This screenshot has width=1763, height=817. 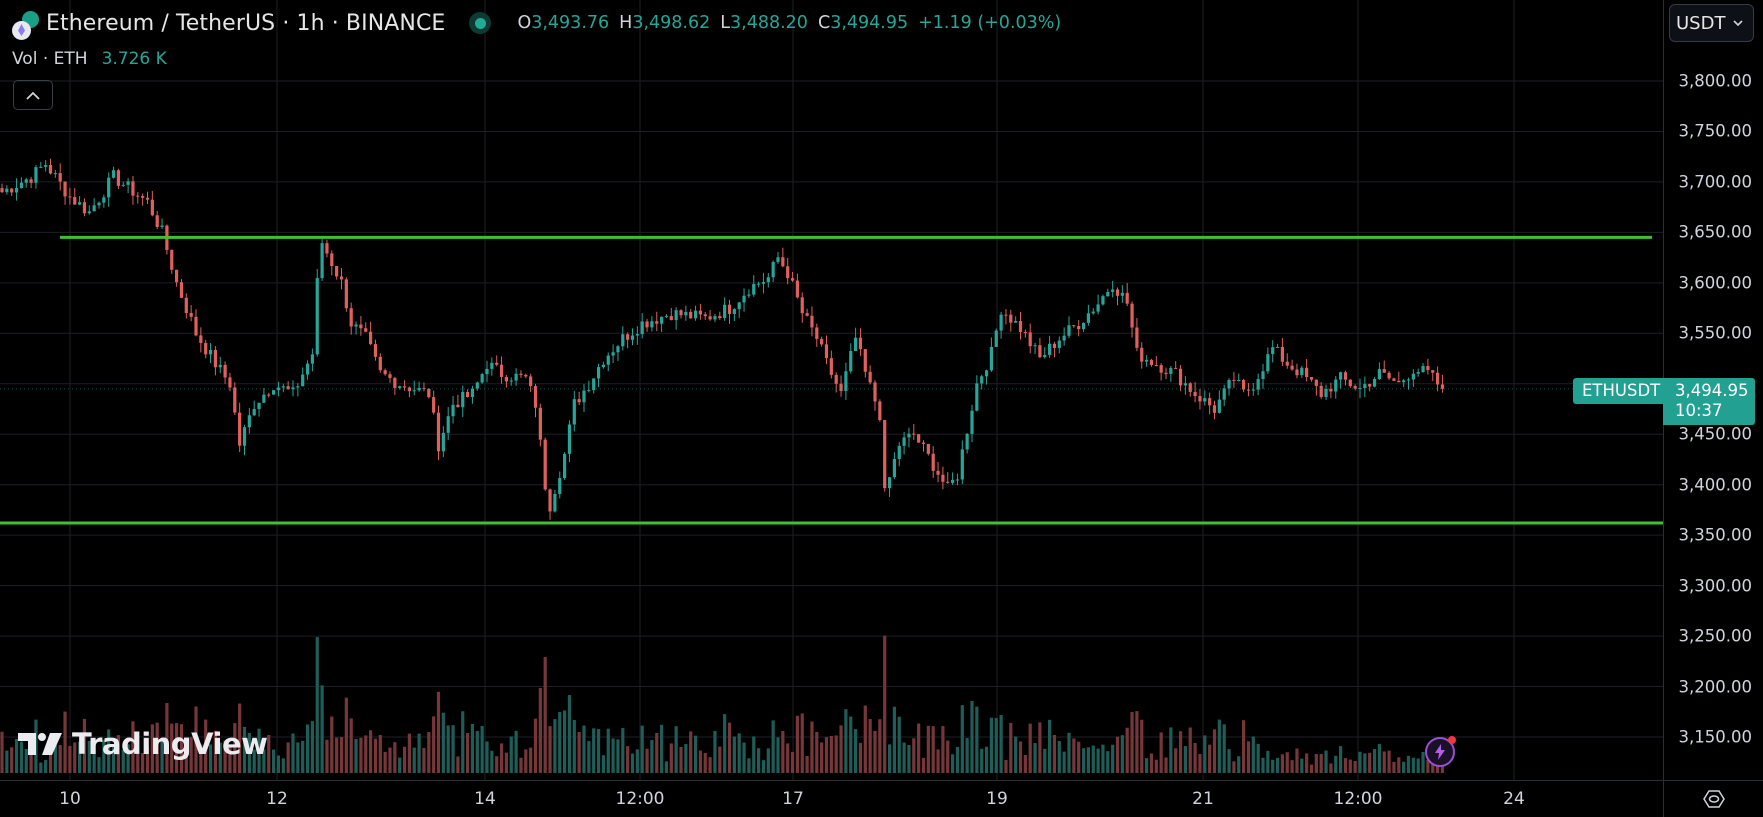 What do you see at coordinates (1715, 485) in the screenshot?
I see `price-tick: 3,400.00` at bounding box center [1715, 485].